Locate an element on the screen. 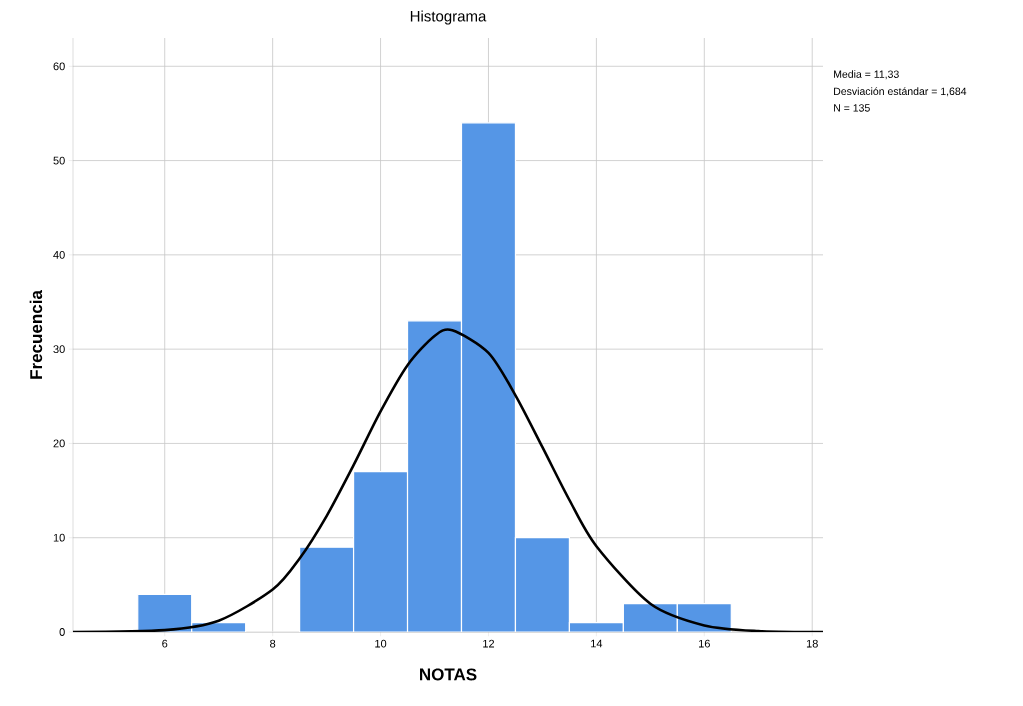 This screenshot has width=1023, height=706. x-tick-label: 10 is located at coordinates (381, 643).